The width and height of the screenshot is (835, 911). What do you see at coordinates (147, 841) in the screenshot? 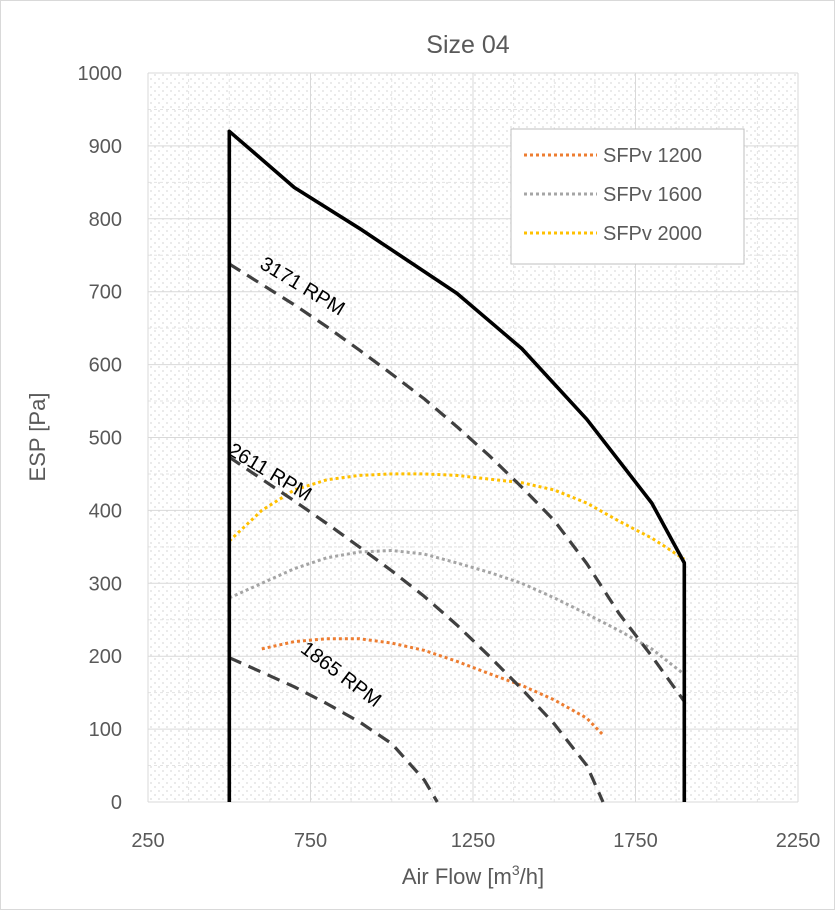
I see `x-tick-label: 250` at bounding box center [147, 841].